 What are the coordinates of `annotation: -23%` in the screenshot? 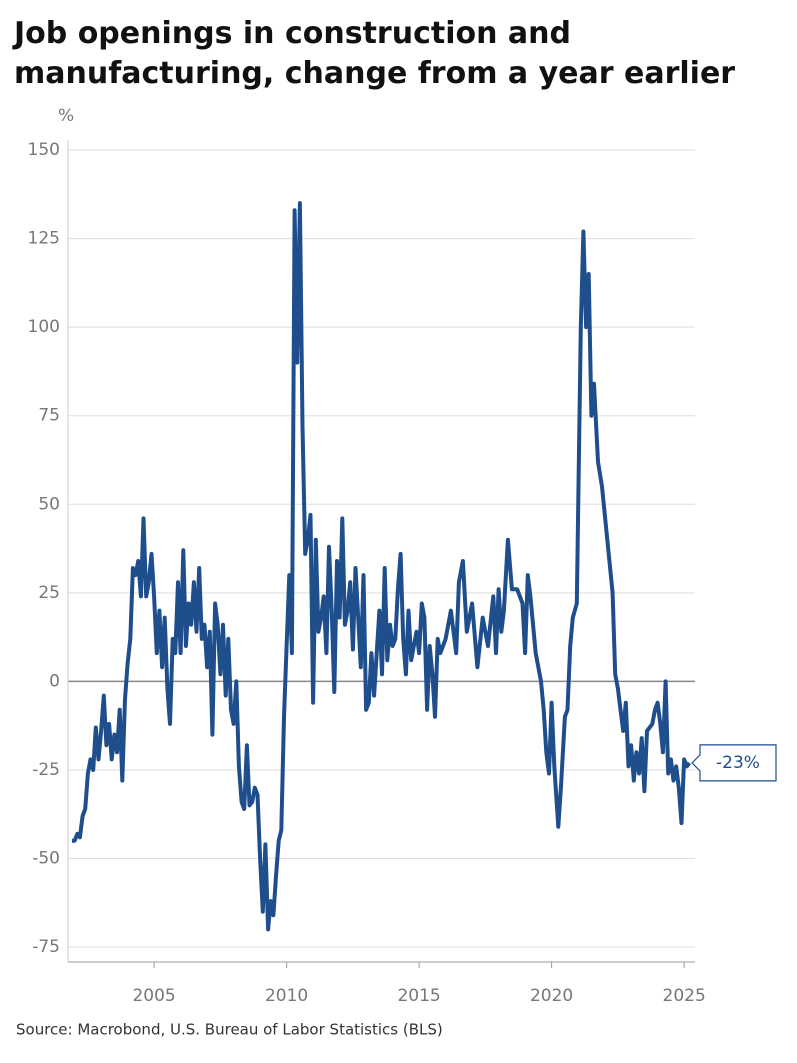 It's located at (734, 763).